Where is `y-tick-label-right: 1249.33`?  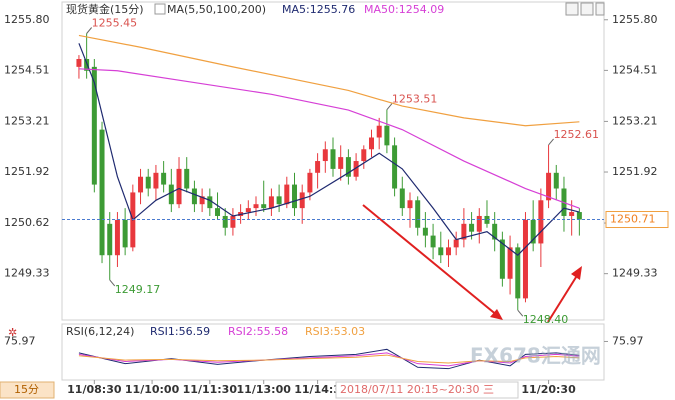
y-tick-label-right: 1249.33 is located at coordinates (635, 273).